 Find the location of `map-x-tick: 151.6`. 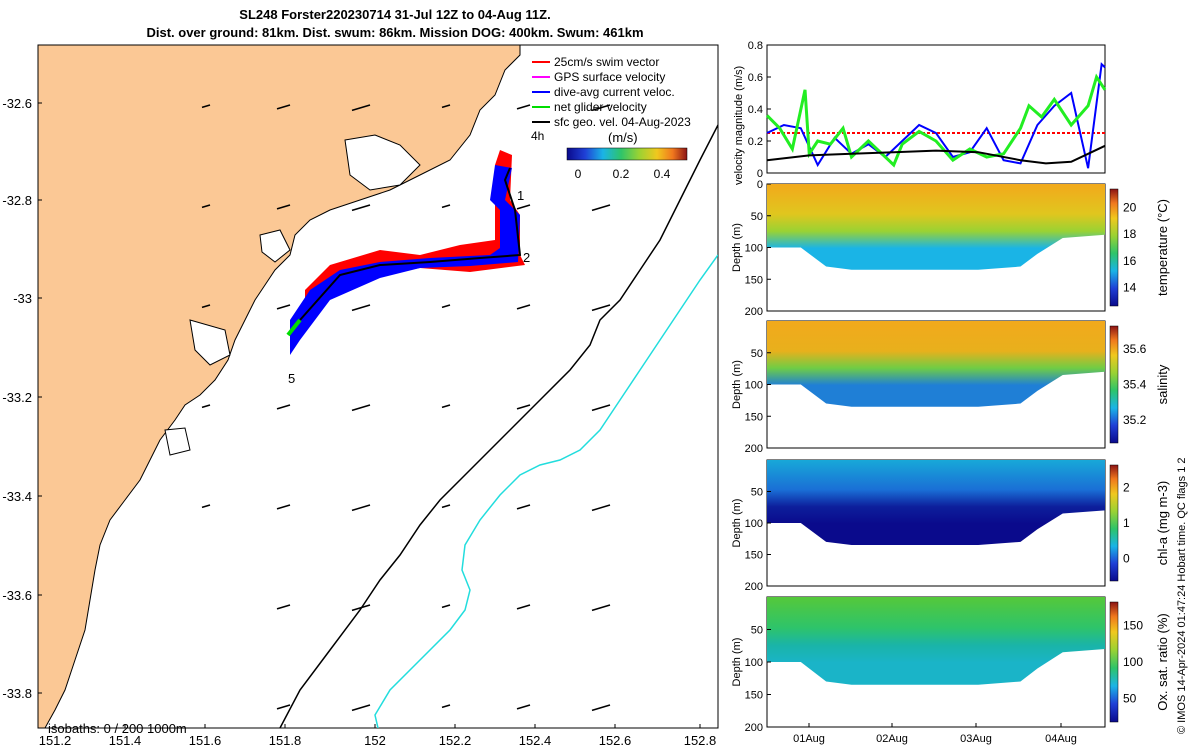

map-x-tick: 151.6 is located at coordinates (205, 740).